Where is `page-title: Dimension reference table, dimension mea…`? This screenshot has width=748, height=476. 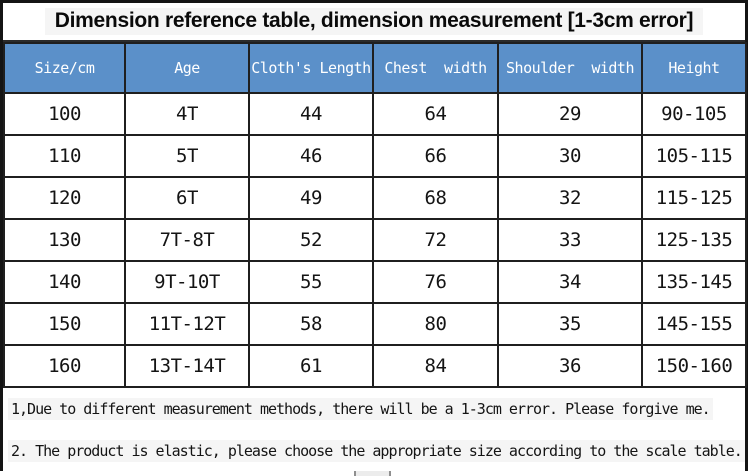 page-title: Dimension reference table, dimension mea… is located at coordinates (374, 21).